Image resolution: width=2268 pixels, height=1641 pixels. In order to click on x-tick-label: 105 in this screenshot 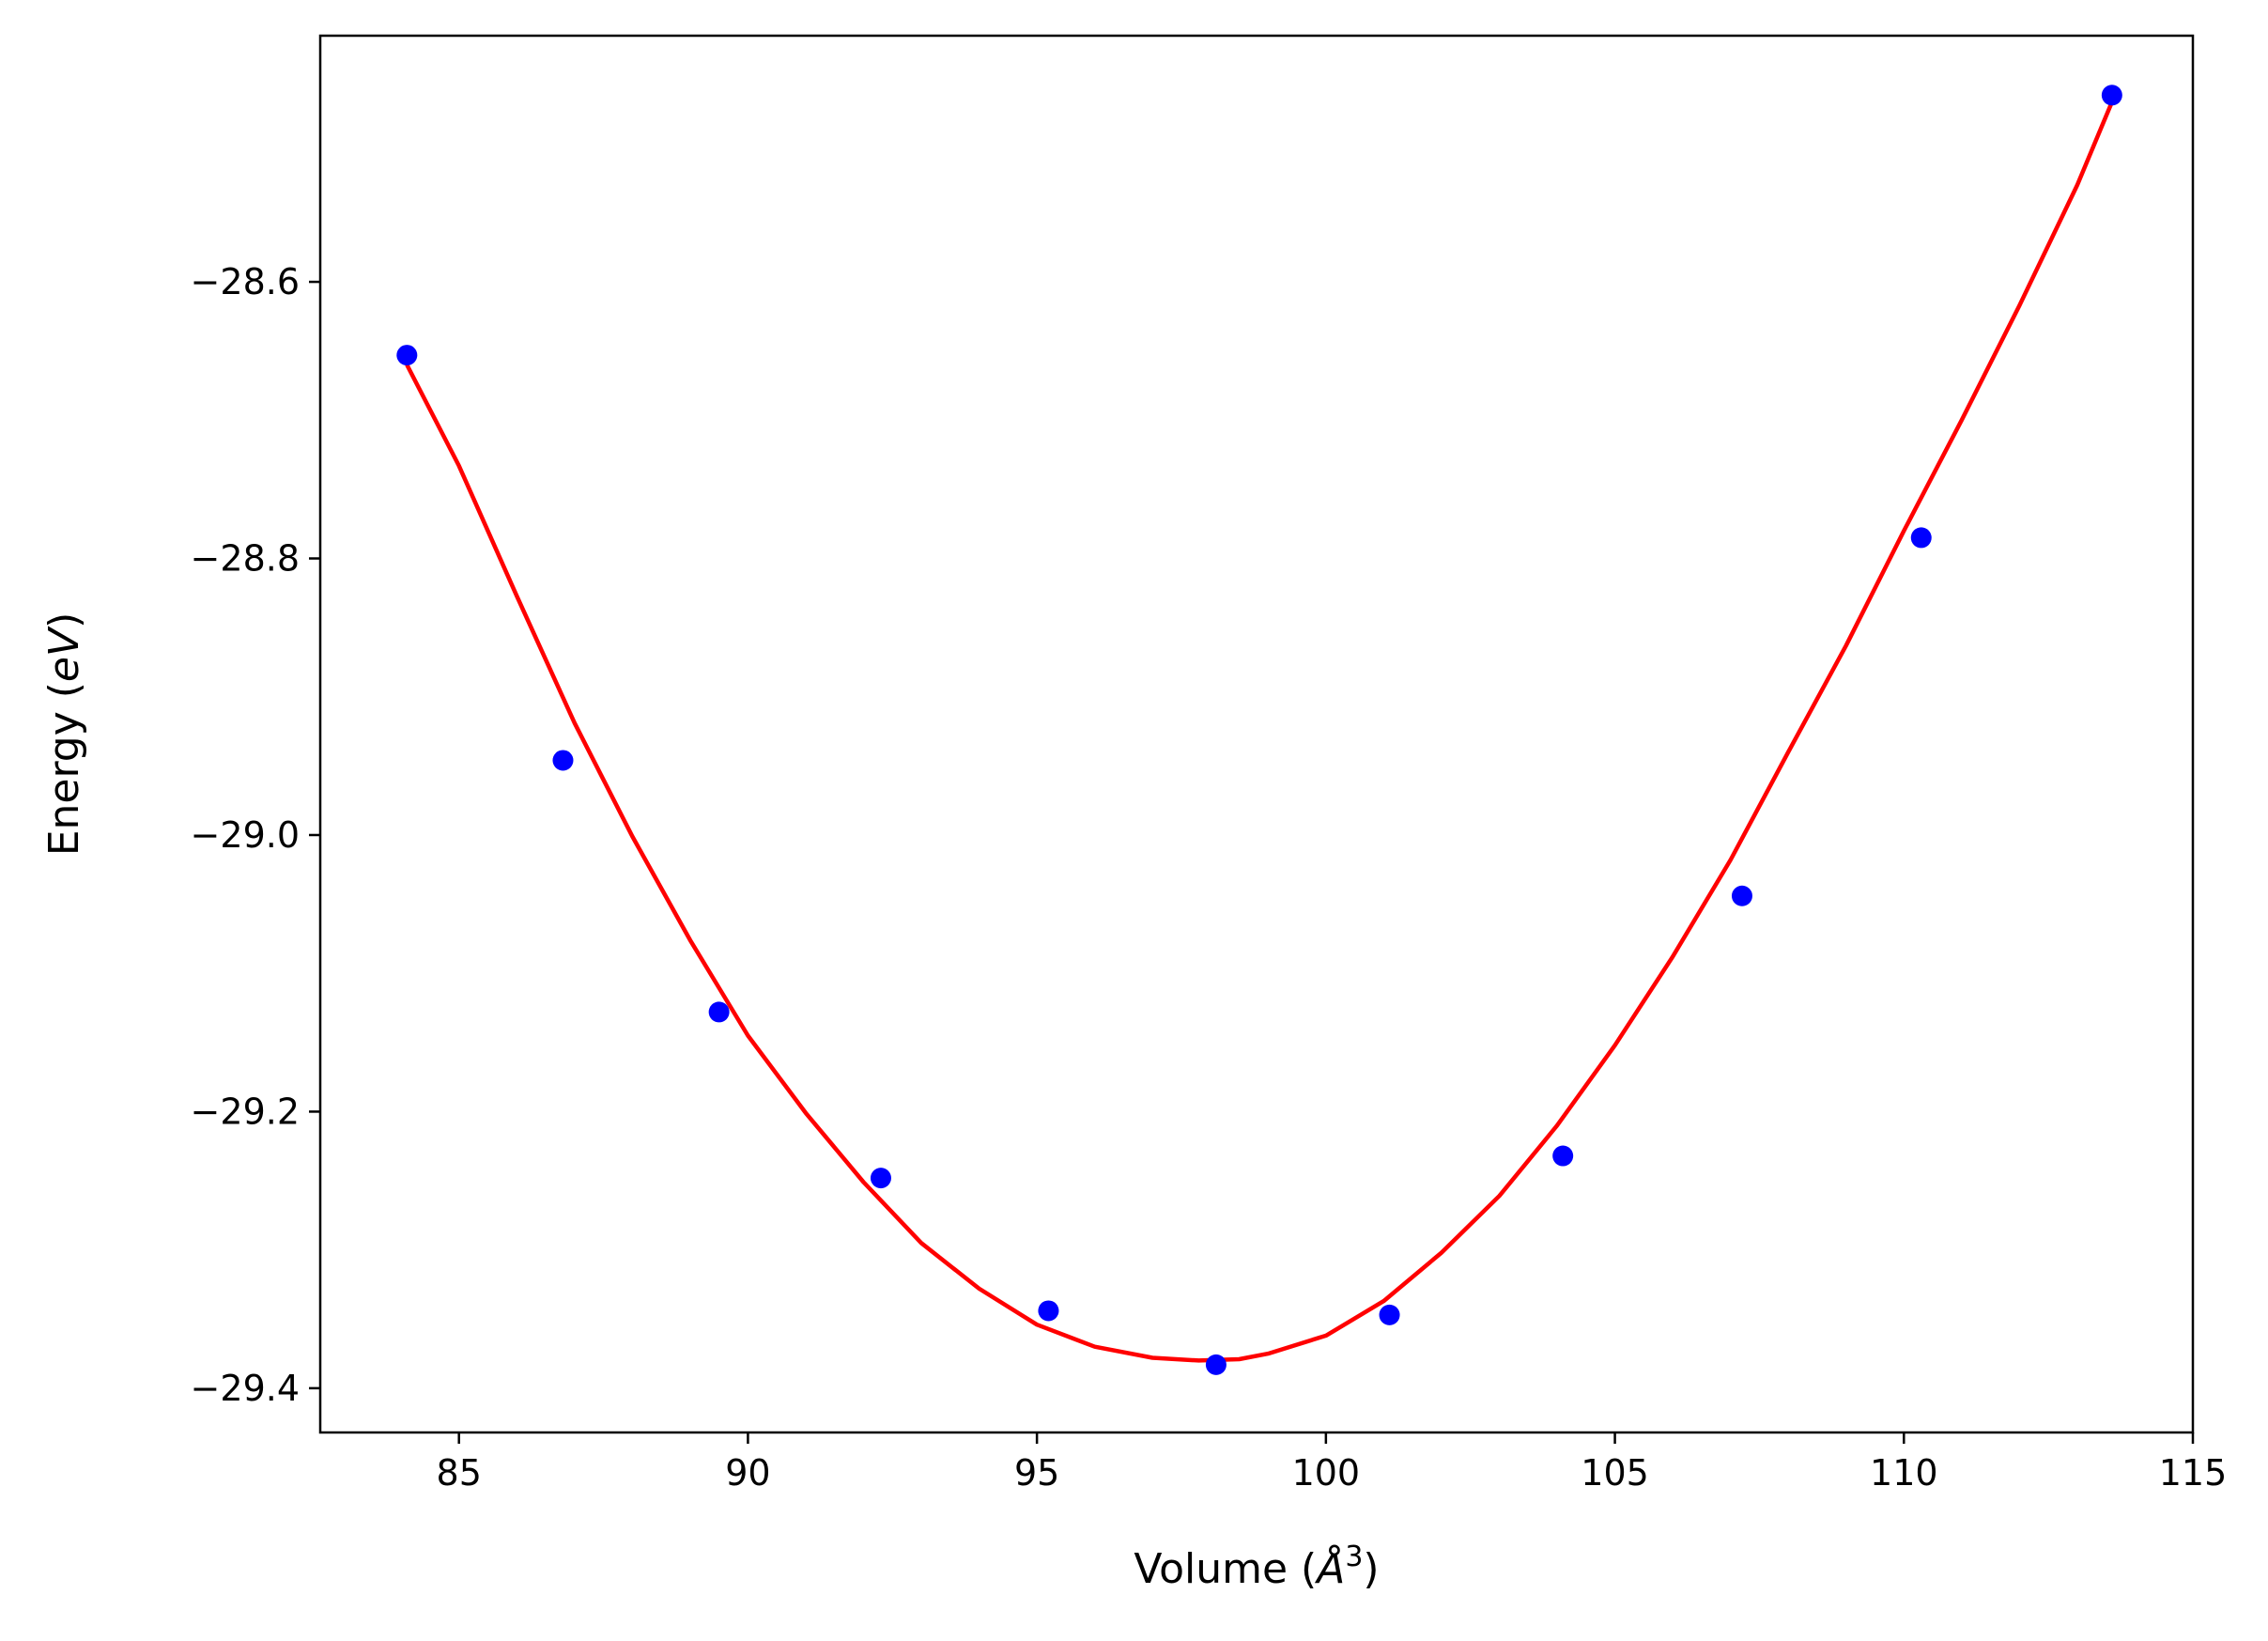, I will do `click(1615, 1473)`.